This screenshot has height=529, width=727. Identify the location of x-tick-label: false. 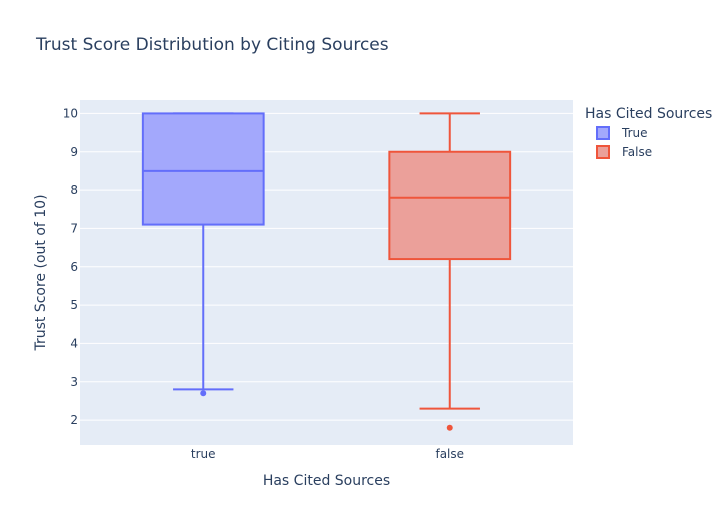
(449, 454).